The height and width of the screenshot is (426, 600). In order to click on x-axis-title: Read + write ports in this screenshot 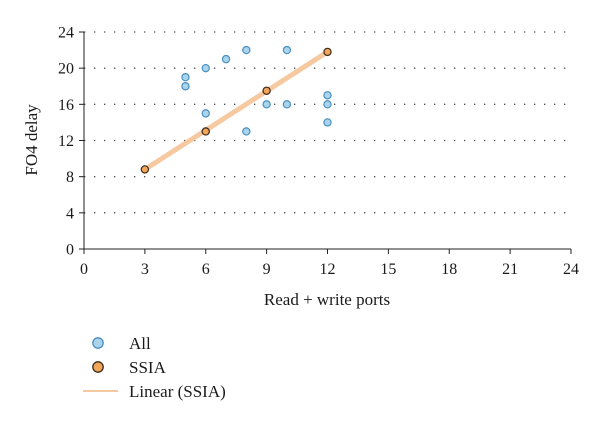, I will do `click(327, 299)`.